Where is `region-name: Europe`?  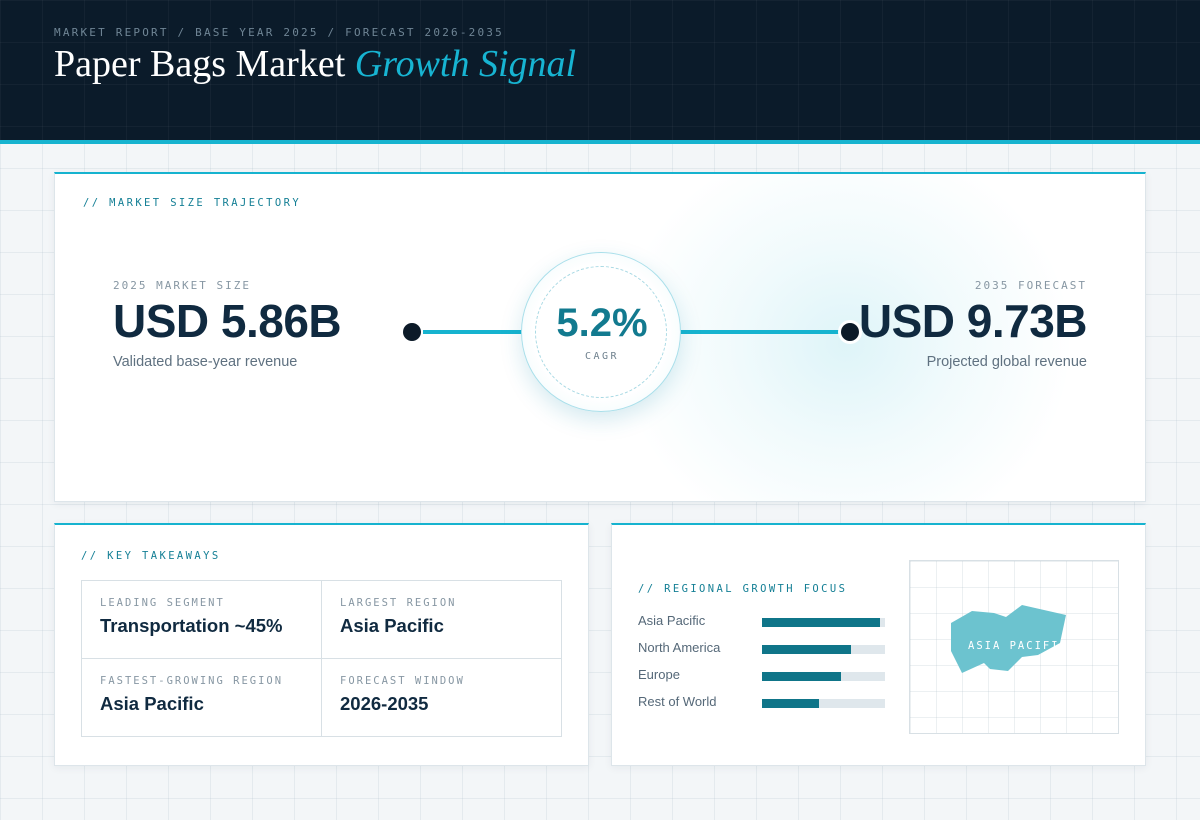 region-name: Europe is located at coordinates (659, 674).